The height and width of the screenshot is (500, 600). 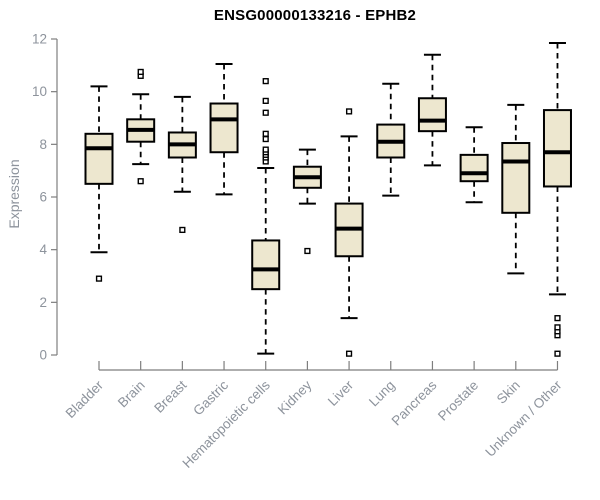 What do you see at coordinates (210, 397) in the screenshot?
I see `x-tick-label: Gastric` at bounding box center [210, 397].